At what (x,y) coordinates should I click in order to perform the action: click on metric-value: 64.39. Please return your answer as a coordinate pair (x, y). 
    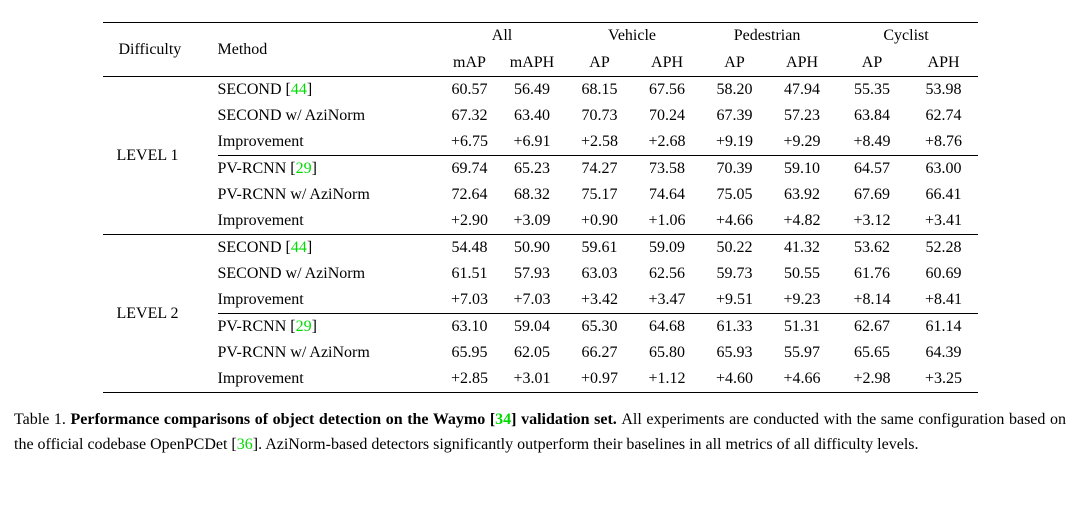
    Looking at the image, I should click on (943, 352).